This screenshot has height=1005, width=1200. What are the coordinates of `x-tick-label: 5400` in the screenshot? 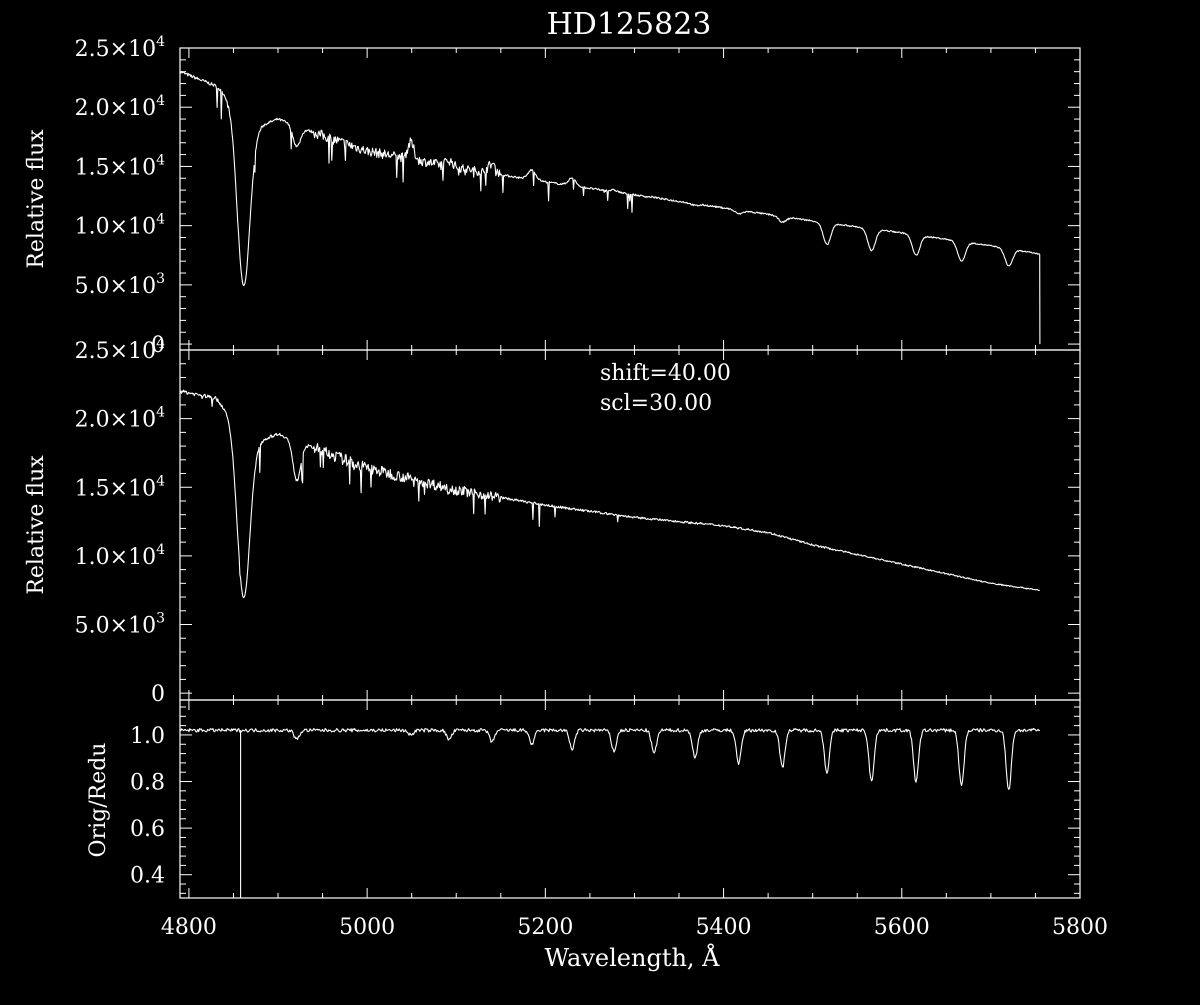 It's located at (724, 927).